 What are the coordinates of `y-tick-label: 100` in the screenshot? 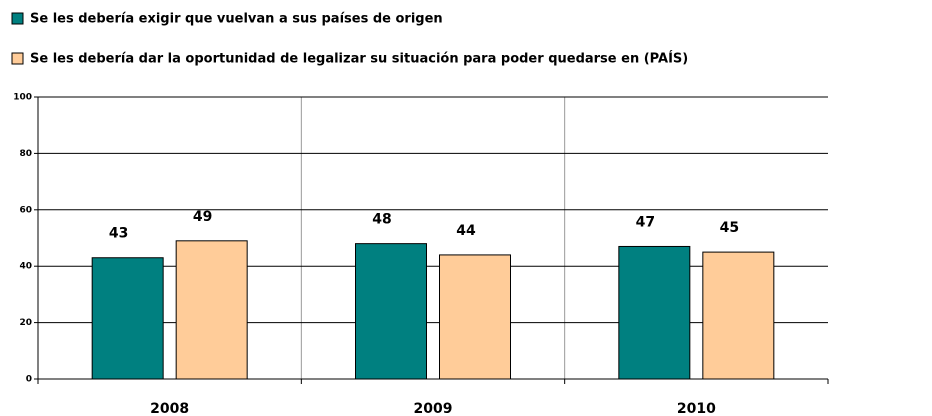 It's located at (22, 98).